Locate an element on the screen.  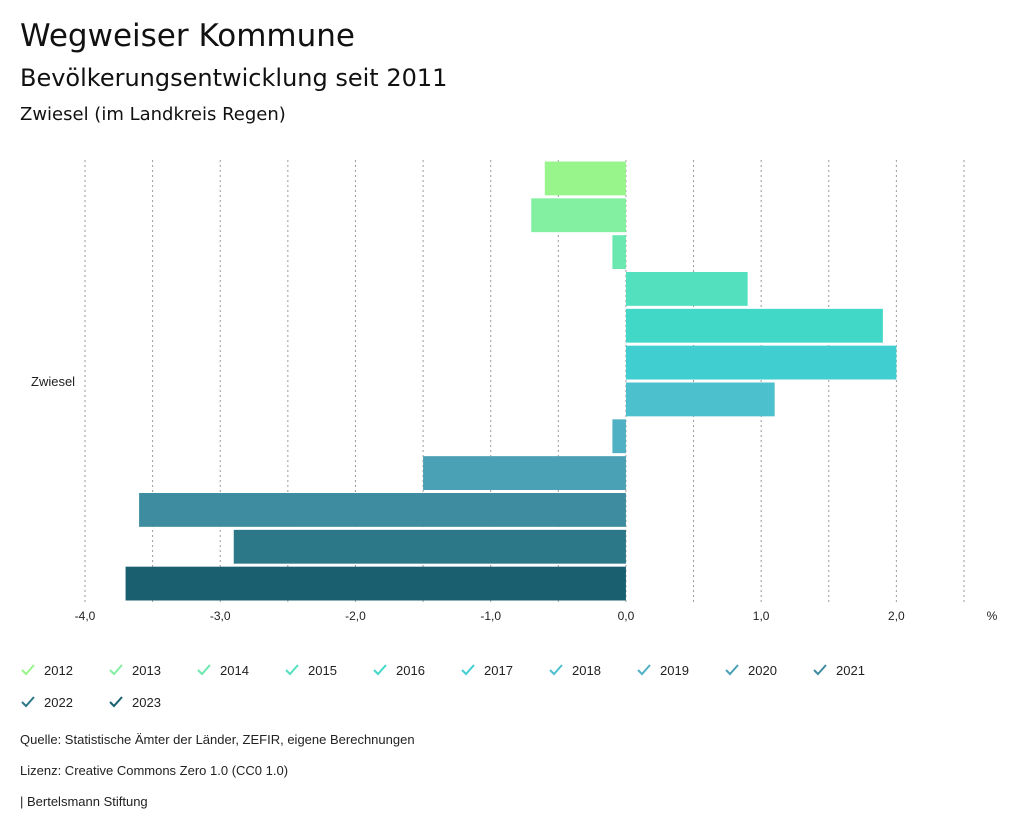
bar-2018: 2018: 1.1 is located at coordinates (700, 399).